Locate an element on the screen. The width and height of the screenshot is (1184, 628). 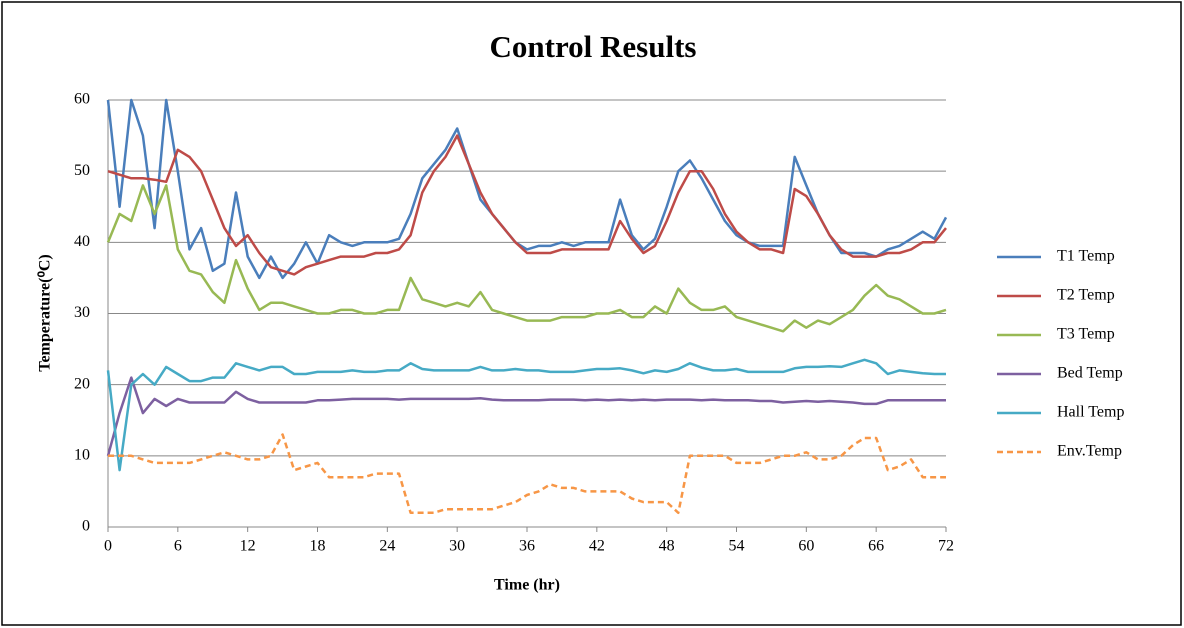
x-tick-label: 24 is located at coordinates (387, 546).